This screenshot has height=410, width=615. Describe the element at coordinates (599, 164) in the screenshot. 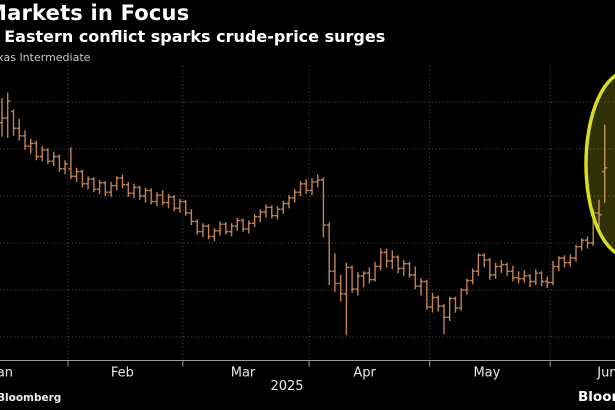

I see `highlight-ellipse` at that location.